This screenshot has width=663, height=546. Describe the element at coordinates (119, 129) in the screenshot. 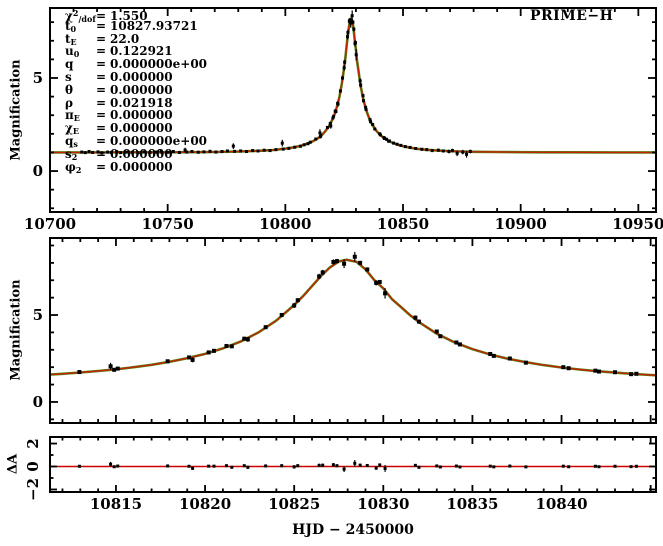

I see `param-row: χE = 0.000000` at that location.